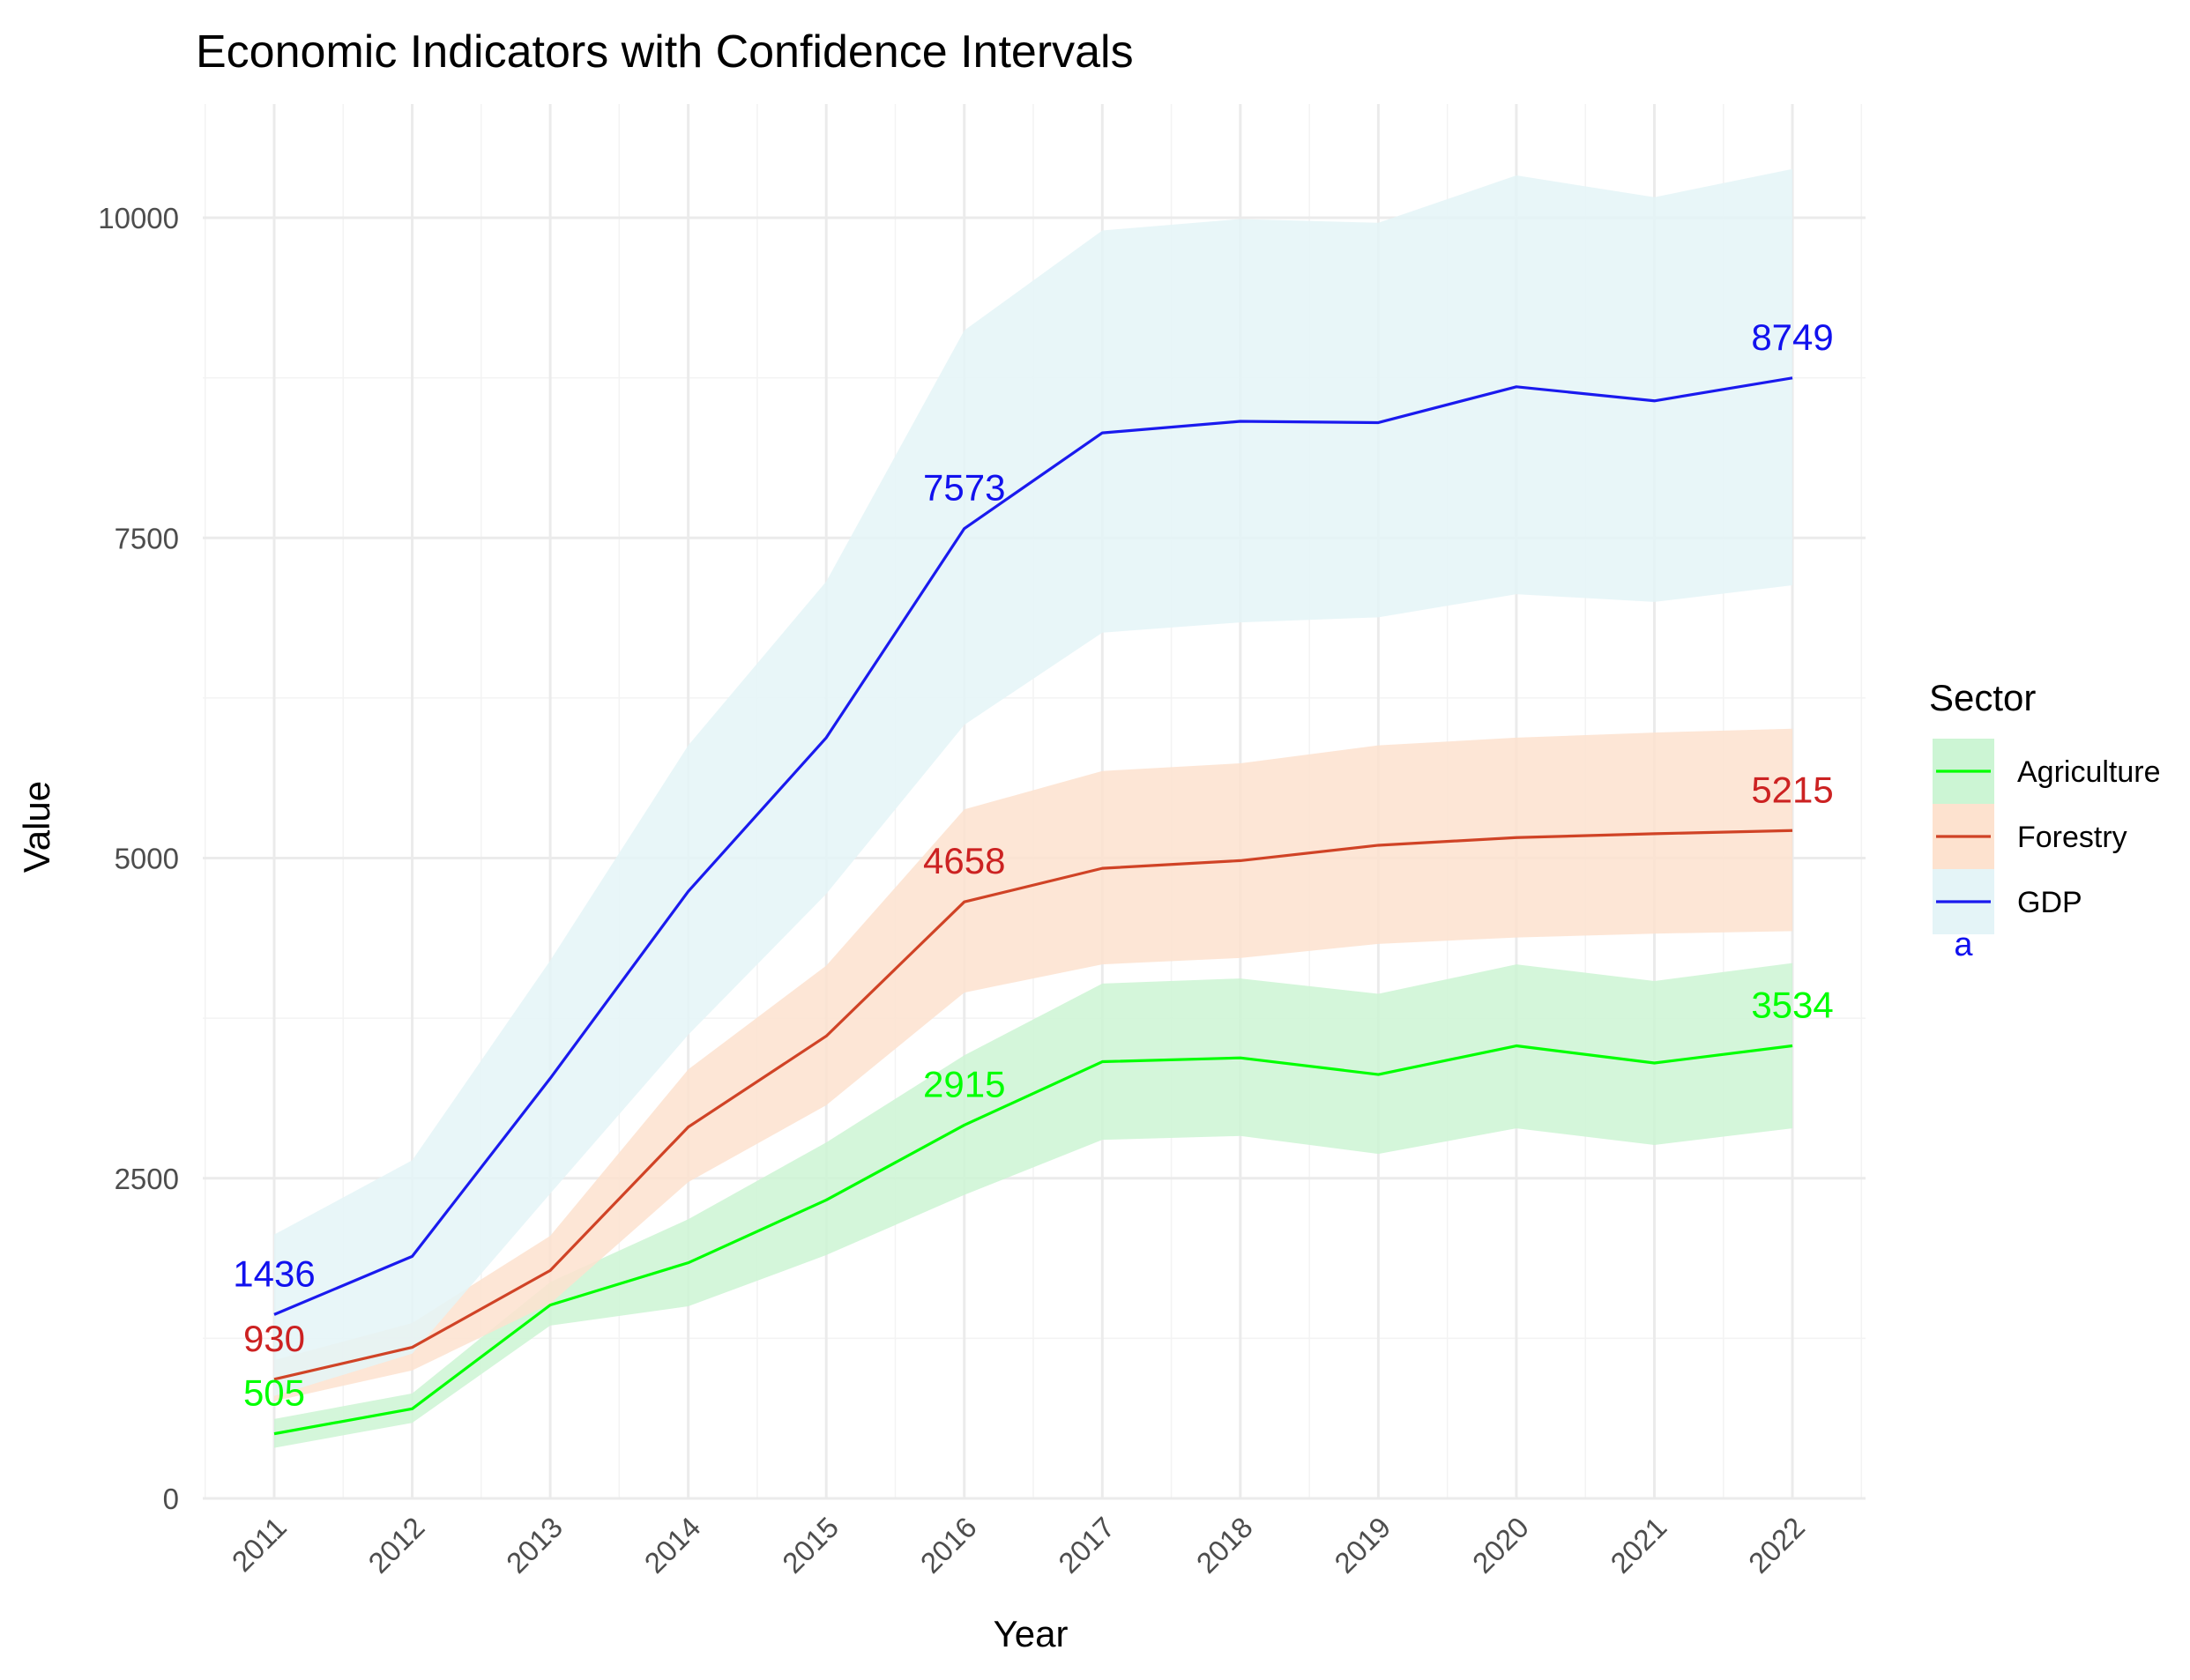  I want to click on legend-keys: aAgricultureaForestryaGDP, so click(2047, 851).